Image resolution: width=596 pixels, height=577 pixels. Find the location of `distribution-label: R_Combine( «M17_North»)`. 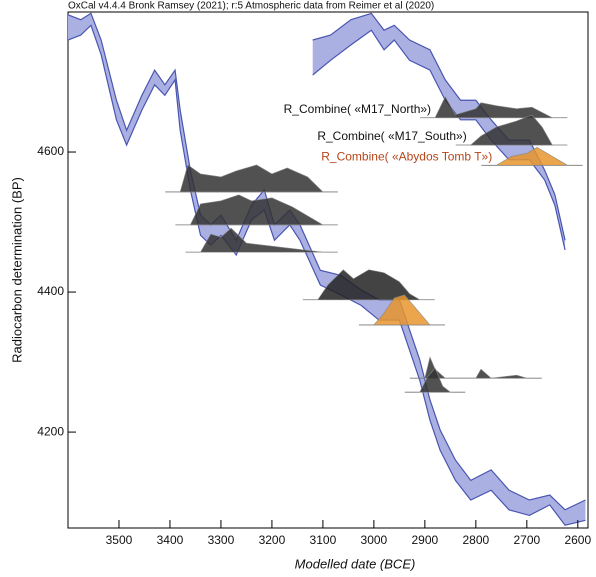

distribution-label: R_Combine( «M17_North») is located at coordinates (357, 109).